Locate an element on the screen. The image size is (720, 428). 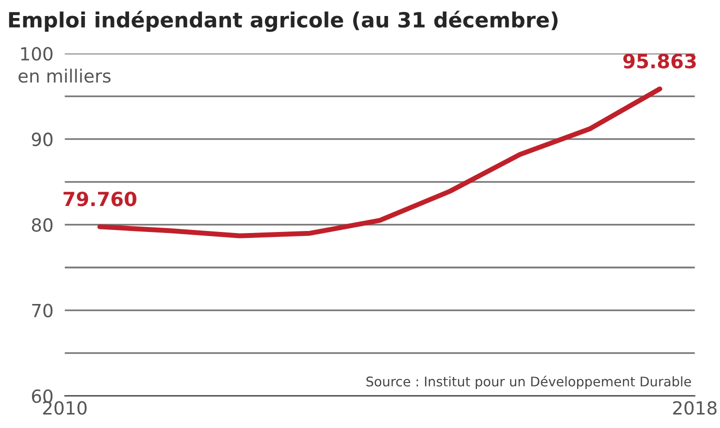
annotation: Source : Institut pour un Développement Durable is located at coordinates (528, 383).